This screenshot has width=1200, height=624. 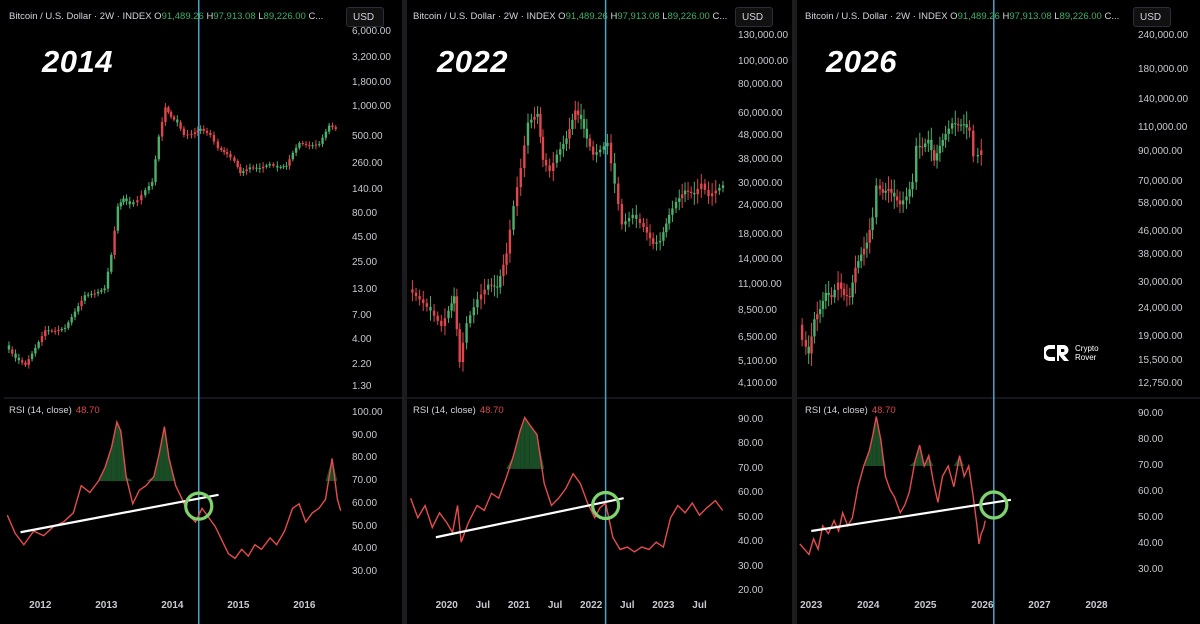 I want to click on price-tick-label: 260.00, so click(x=367, y=164).